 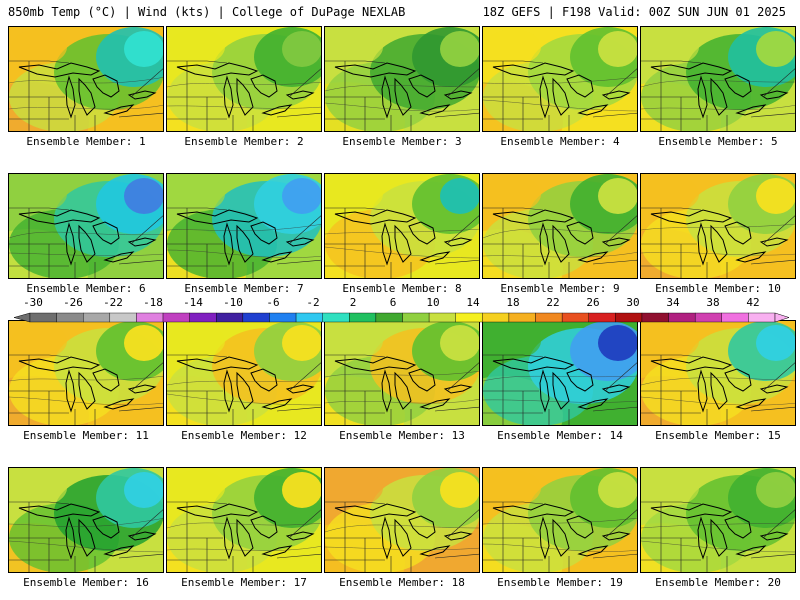 What do you see at coordinates (86, 435) in the screenshot?
I see `ensemble-member-caption: Ensemble Member: 11` at bounding box center [86, 435].